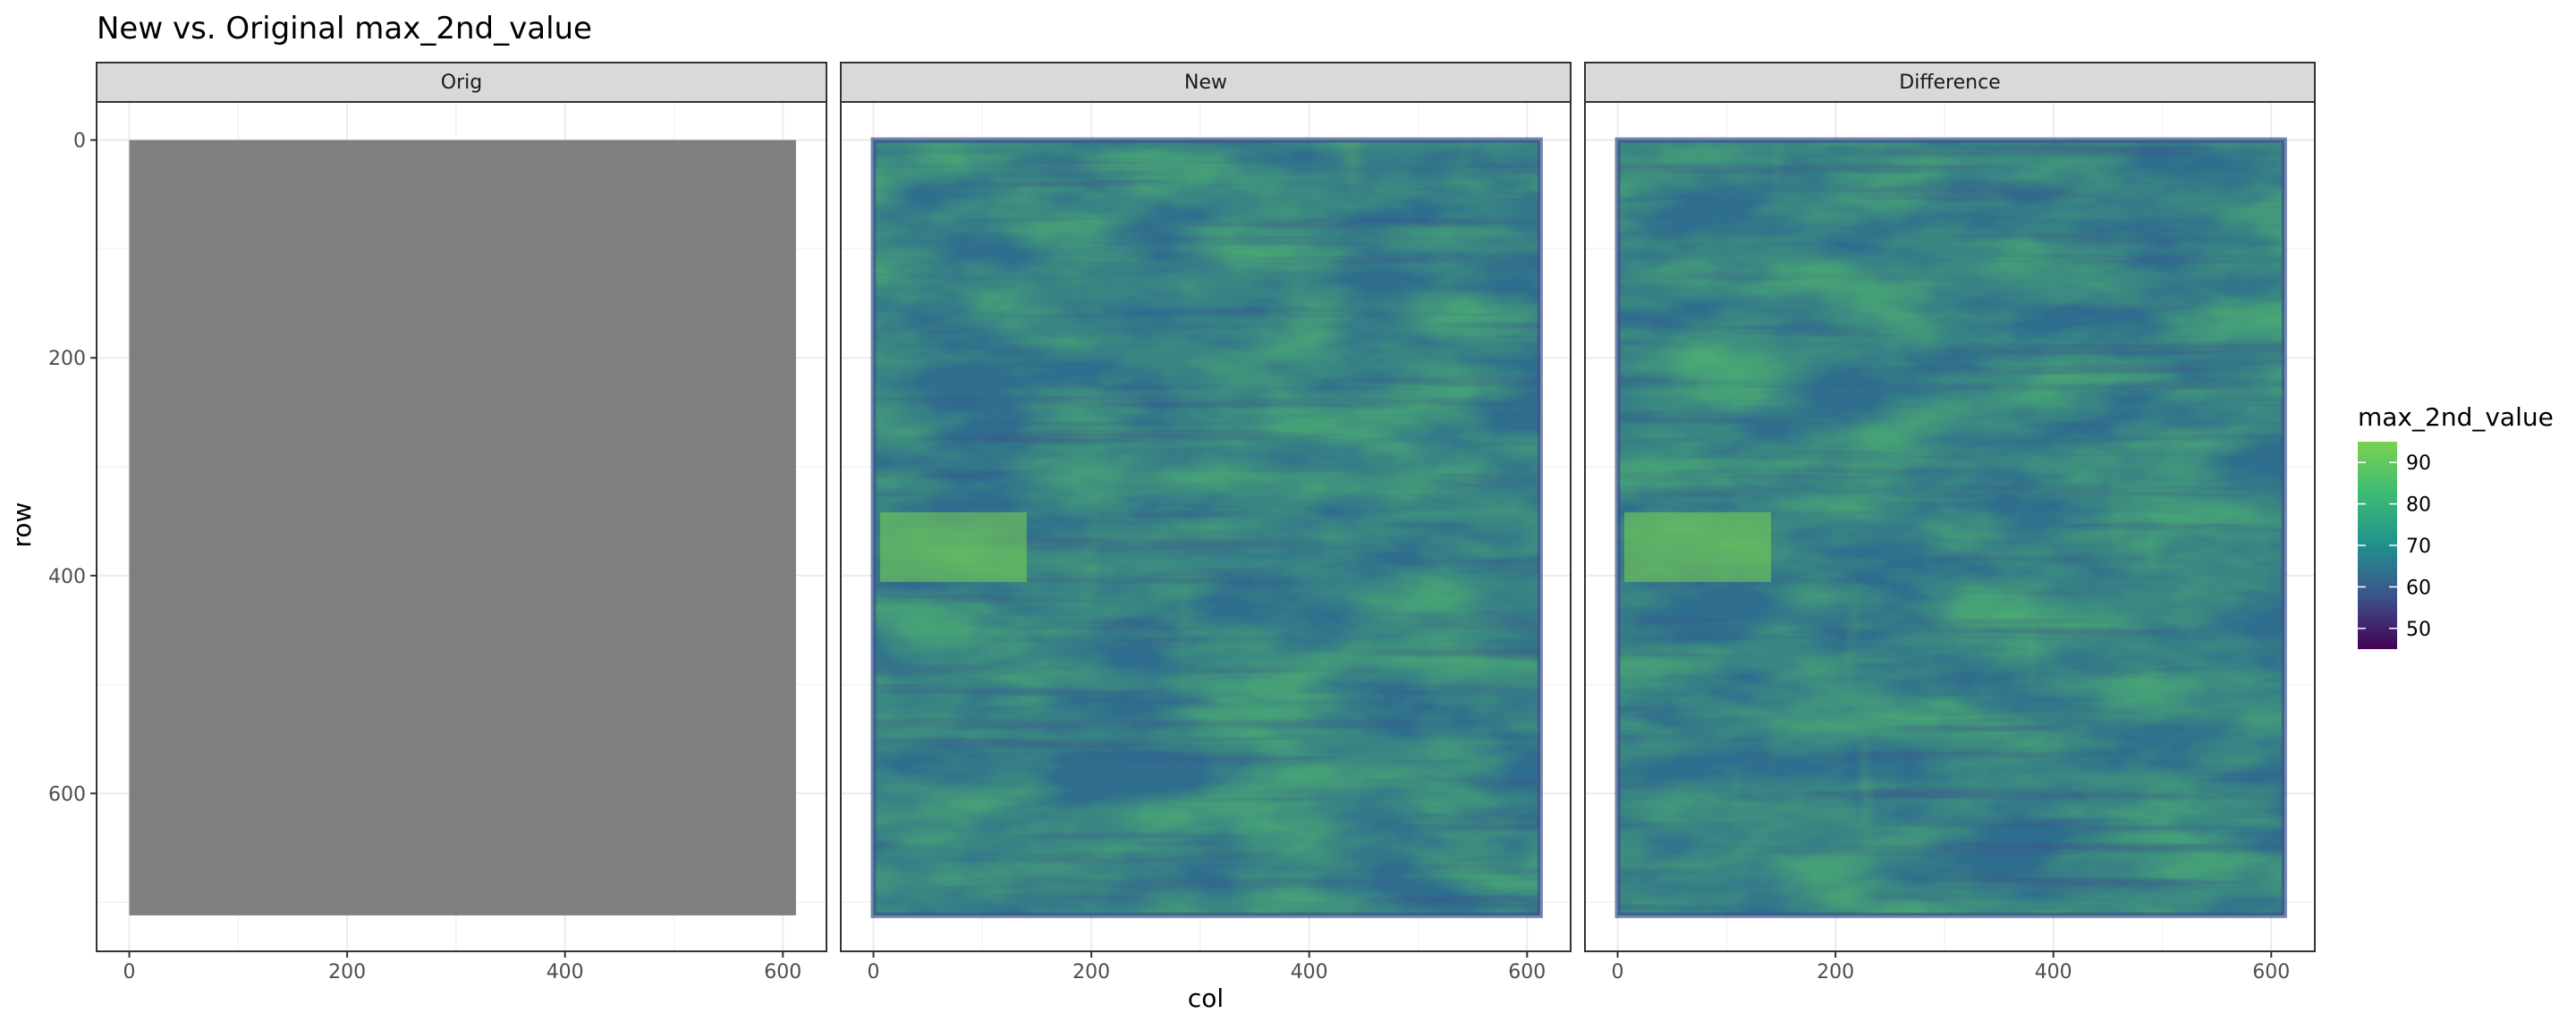 The image size is (2576, 1030). What do you see at coordinates (344, 28) in the screenshot?
I see `plot-title: New vs. Original max_2nd_value` at bounding box center [344, 28].